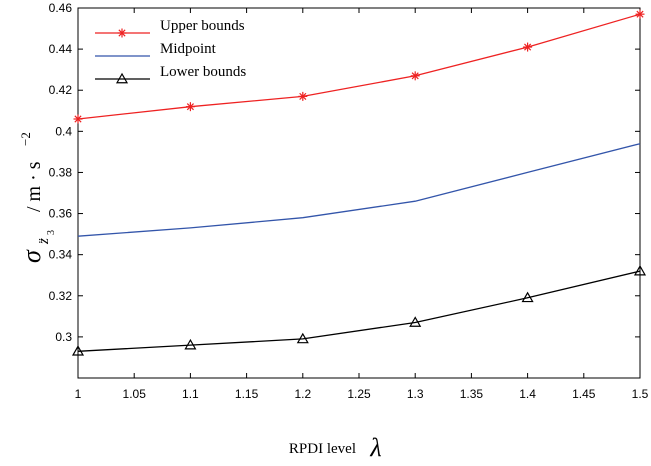 The image size is (651, 466). I want to click on x-tick-label: 1.1, so click(190, 394).